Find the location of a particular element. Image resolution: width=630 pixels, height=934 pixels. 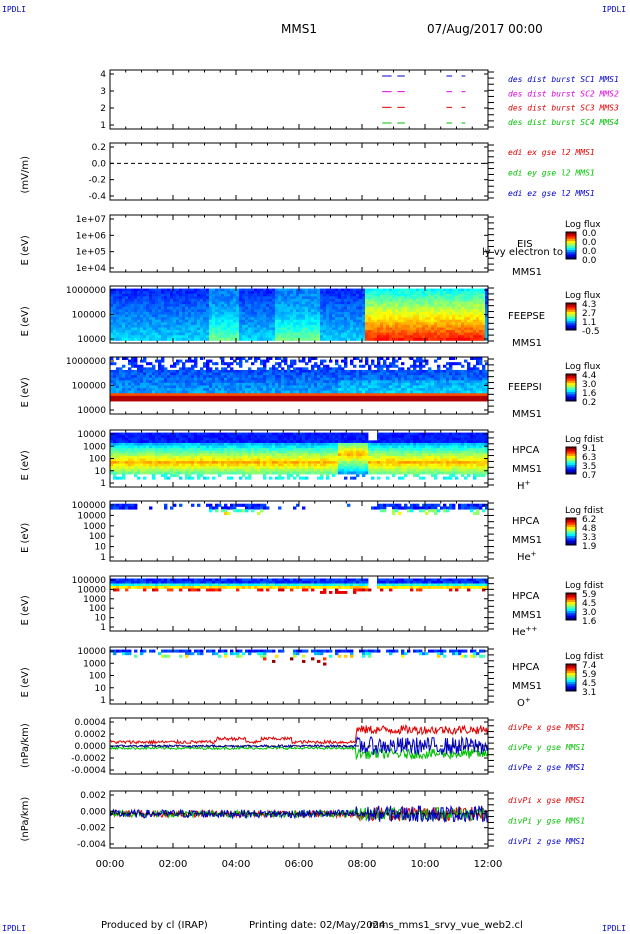

ytick-label-hpca_o: 1000 is located at coordinates (94, 664).